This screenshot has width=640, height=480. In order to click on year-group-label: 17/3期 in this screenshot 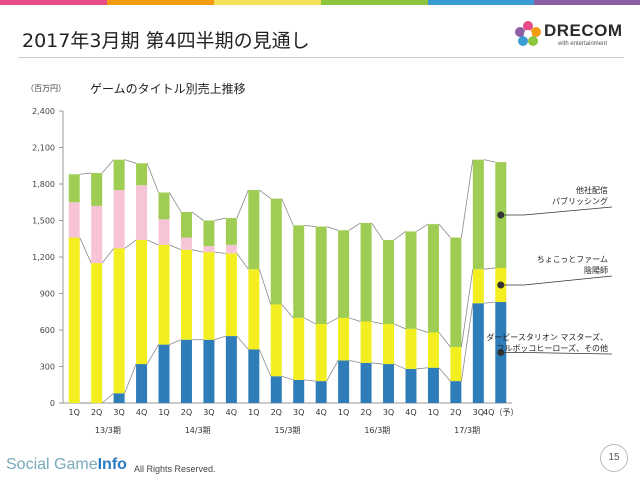, I will do `click(467, 430)`.